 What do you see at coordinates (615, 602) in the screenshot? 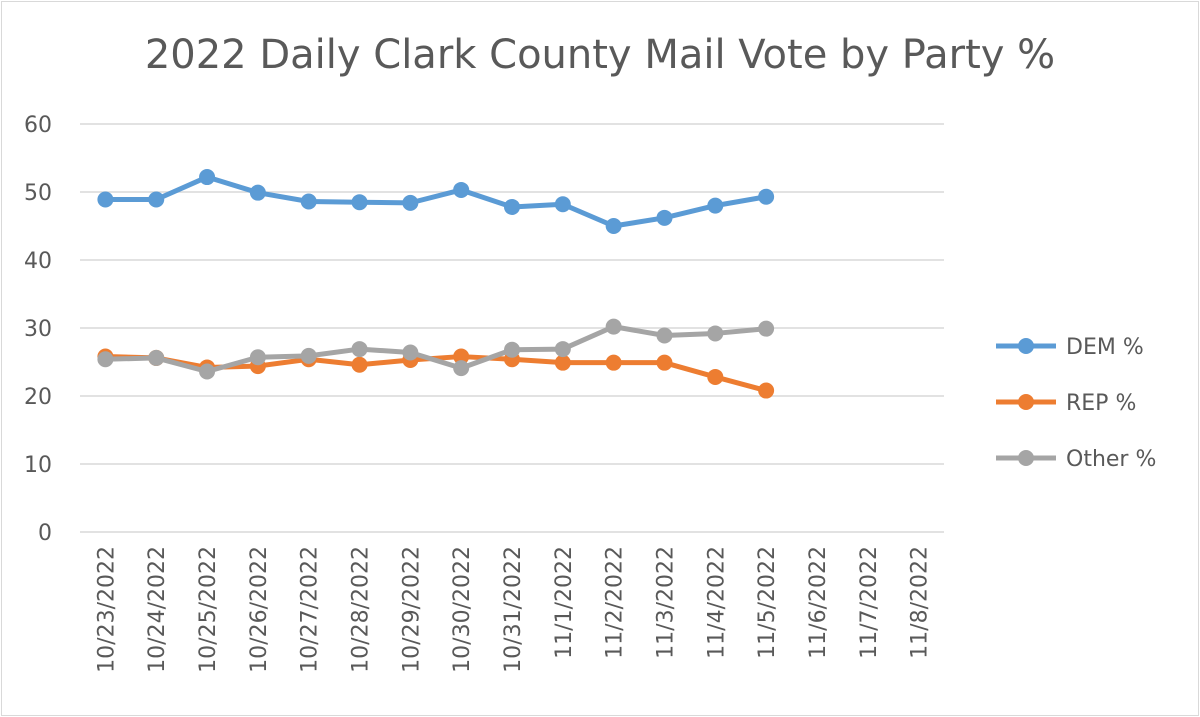
I see `x-tick-label: 11/2/2022` at bounding box center [615, 602].